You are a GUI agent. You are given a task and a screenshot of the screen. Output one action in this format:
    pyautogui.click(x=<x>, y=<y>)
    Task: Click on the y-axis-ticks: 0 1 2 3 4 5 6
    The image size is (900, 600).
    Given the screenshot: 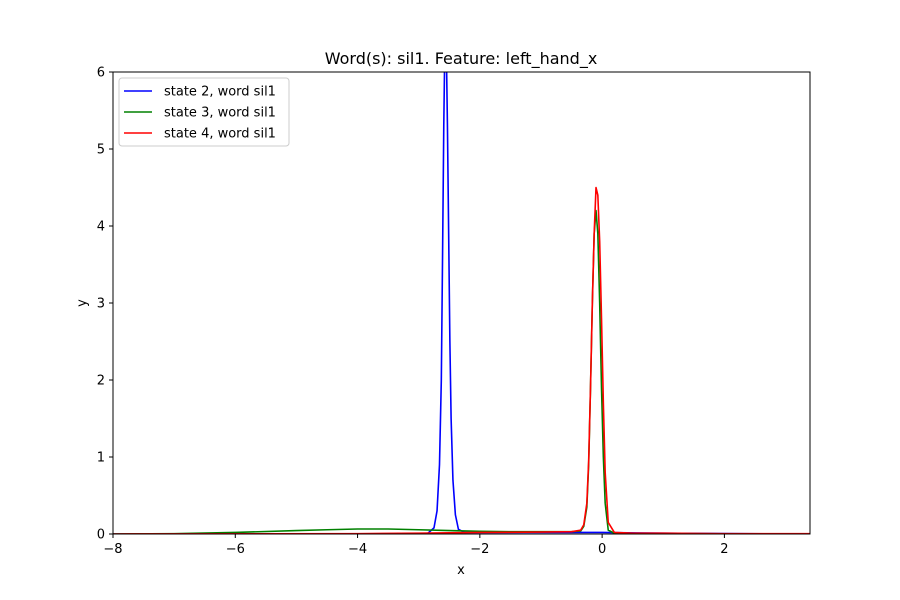 What is the action you would take?
    pyautogui.click(x=105, y=304)
    